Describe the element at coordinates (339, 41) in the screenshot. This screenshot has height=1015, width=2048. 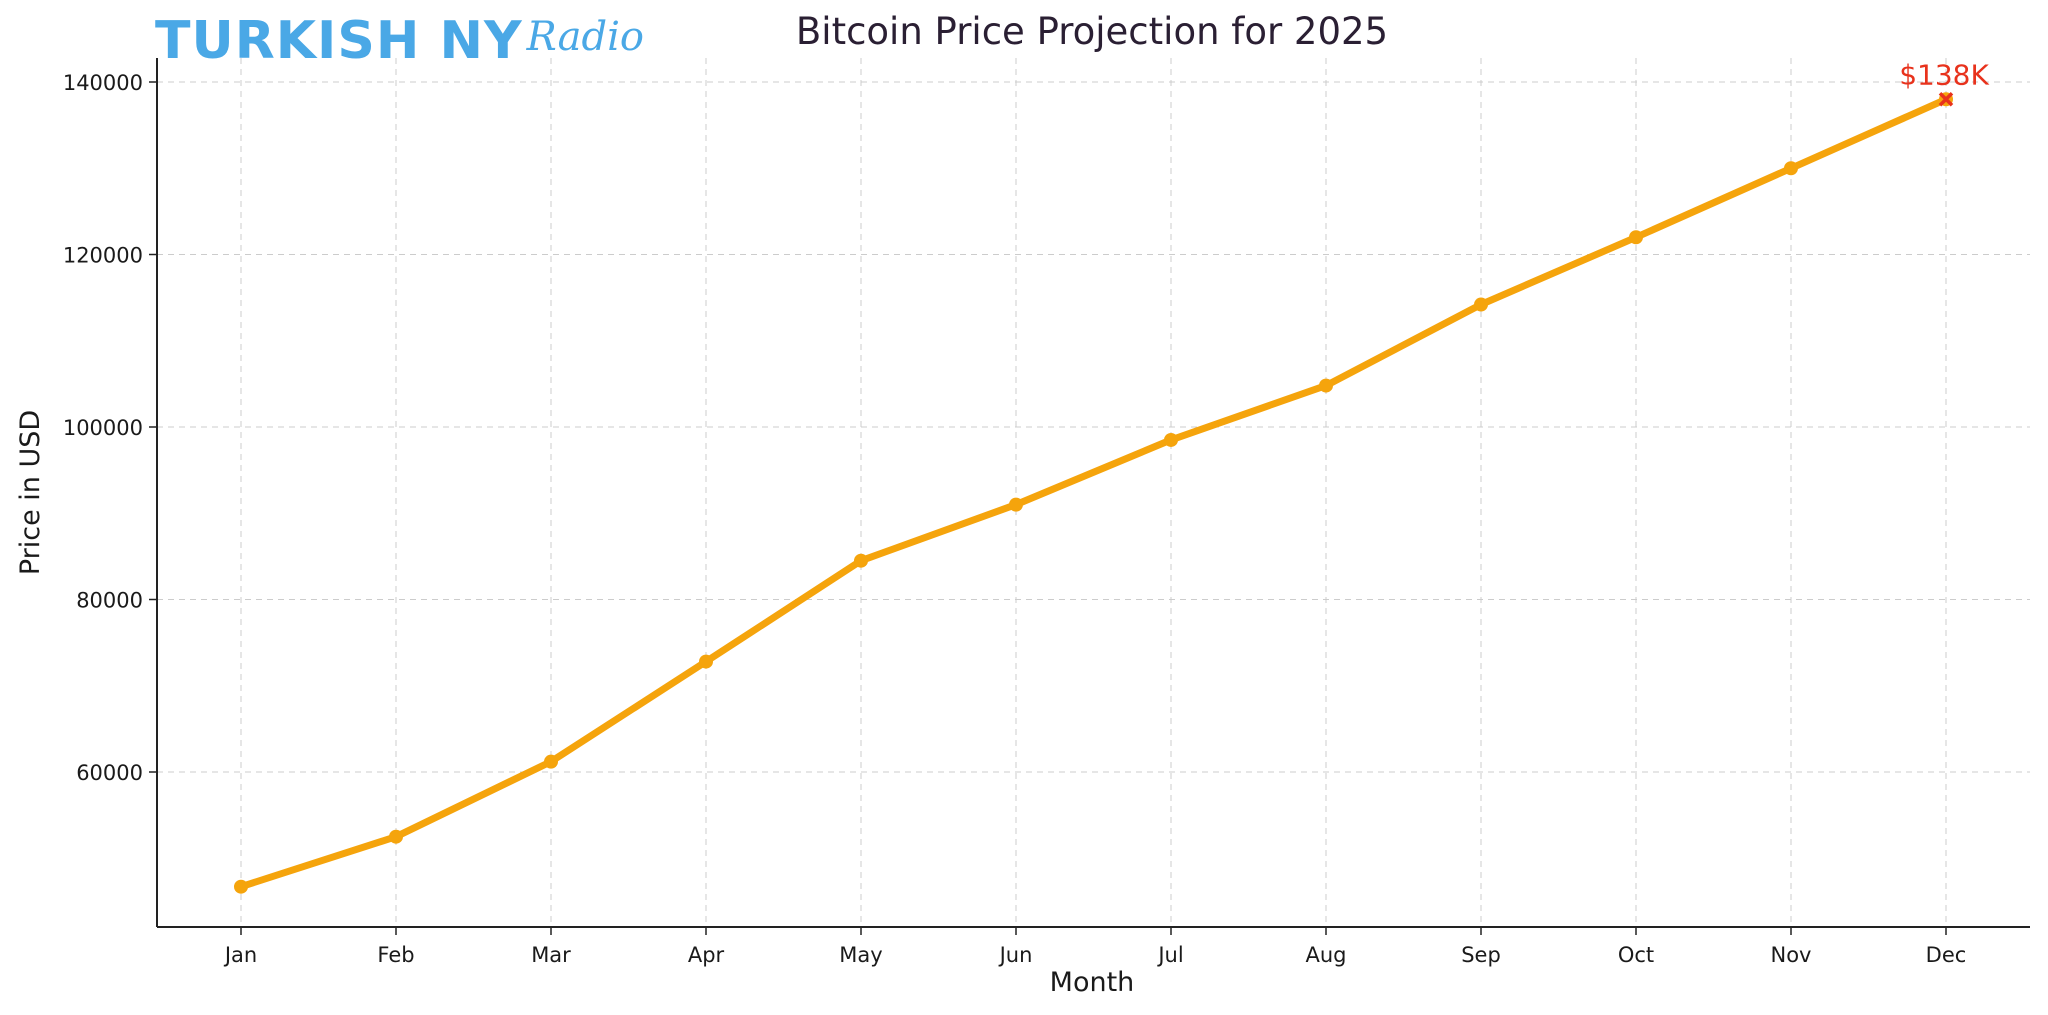
I see `logo-main-text: TURKISH NY` at that location.